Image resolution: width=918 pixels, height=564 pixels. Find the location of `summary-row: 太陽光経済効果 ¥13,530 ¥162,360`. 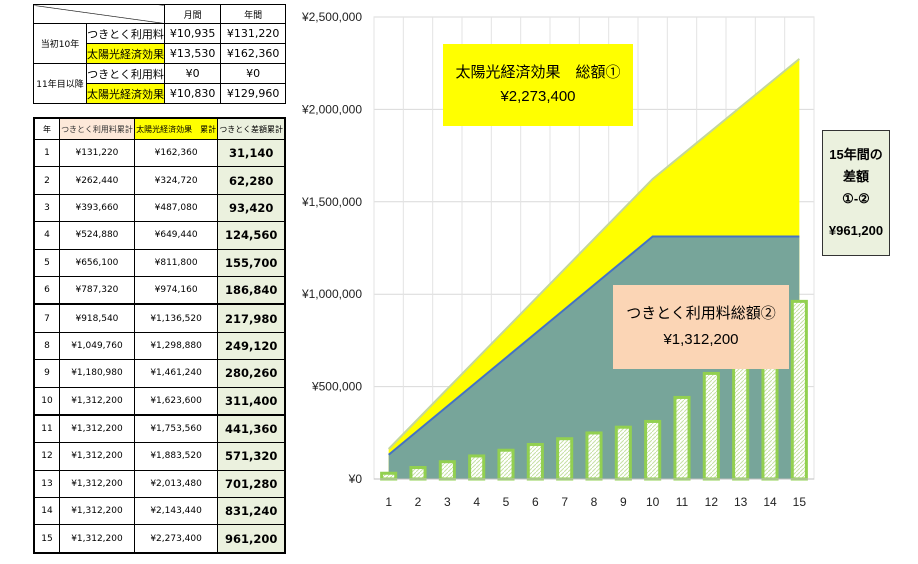

summary-row: 太陽光経済効果 ¥13,530 ¥162,360 is located at coordinates (160, 53).